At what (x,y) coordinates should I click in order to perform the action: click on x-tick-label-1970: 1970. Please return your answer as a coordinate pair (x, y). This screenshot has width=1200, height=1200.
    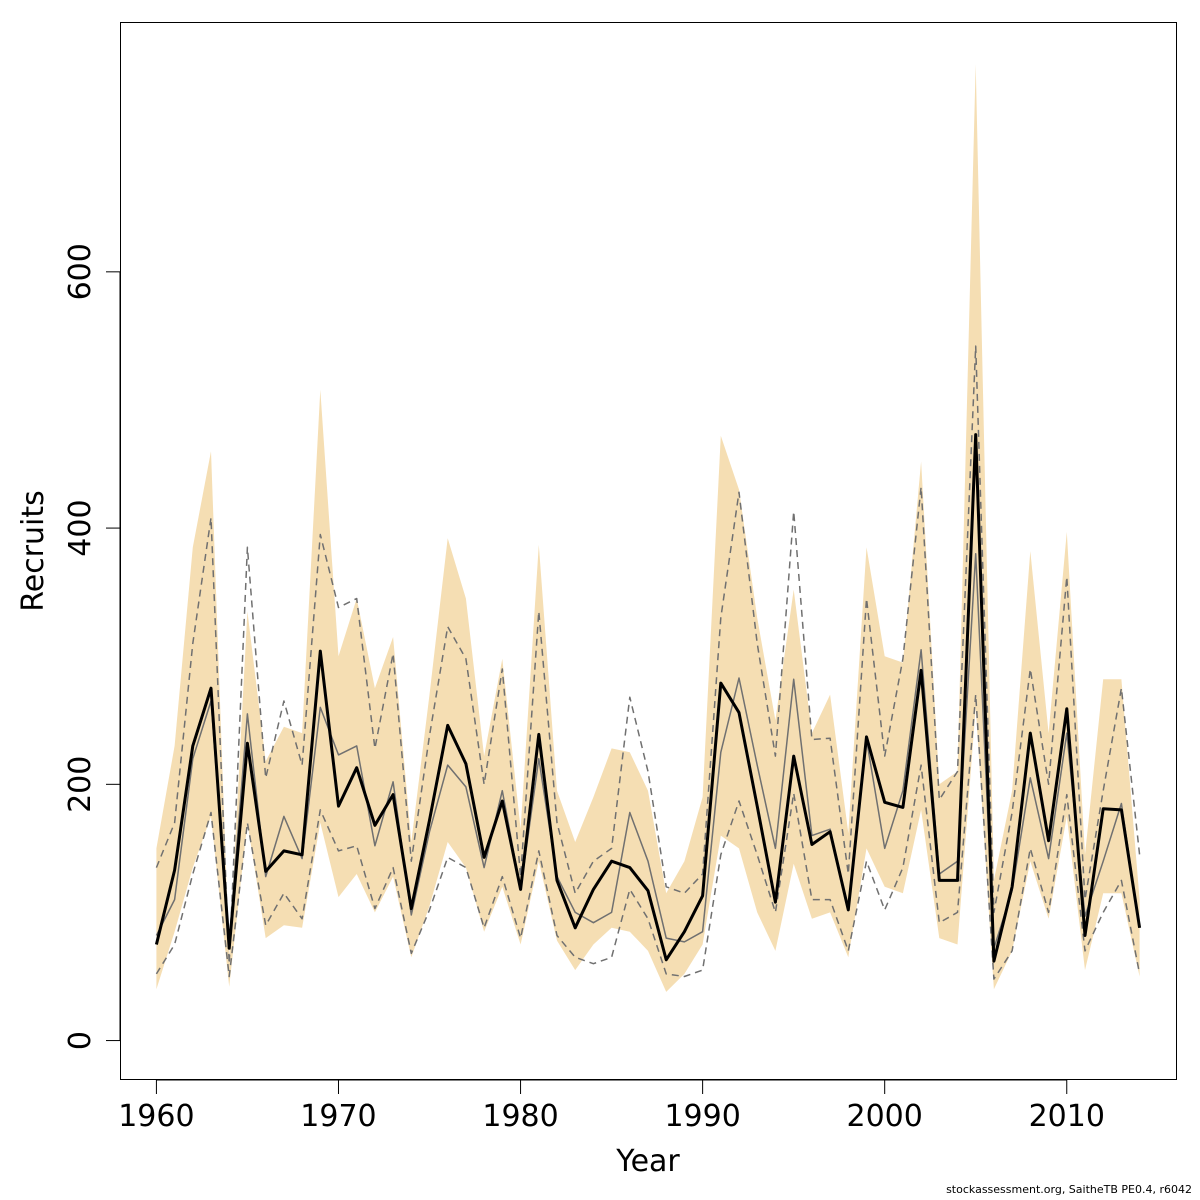
    Looking at the image, I should click on (338, 1116).